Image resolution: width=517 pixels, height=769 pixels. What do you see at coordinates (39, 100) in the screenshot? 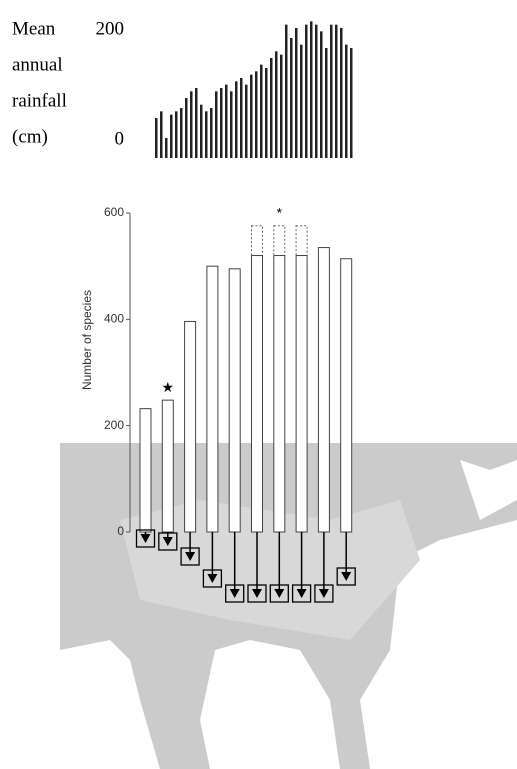
I see `y-axis-label: rainfall` at bounding box center [39, 100].